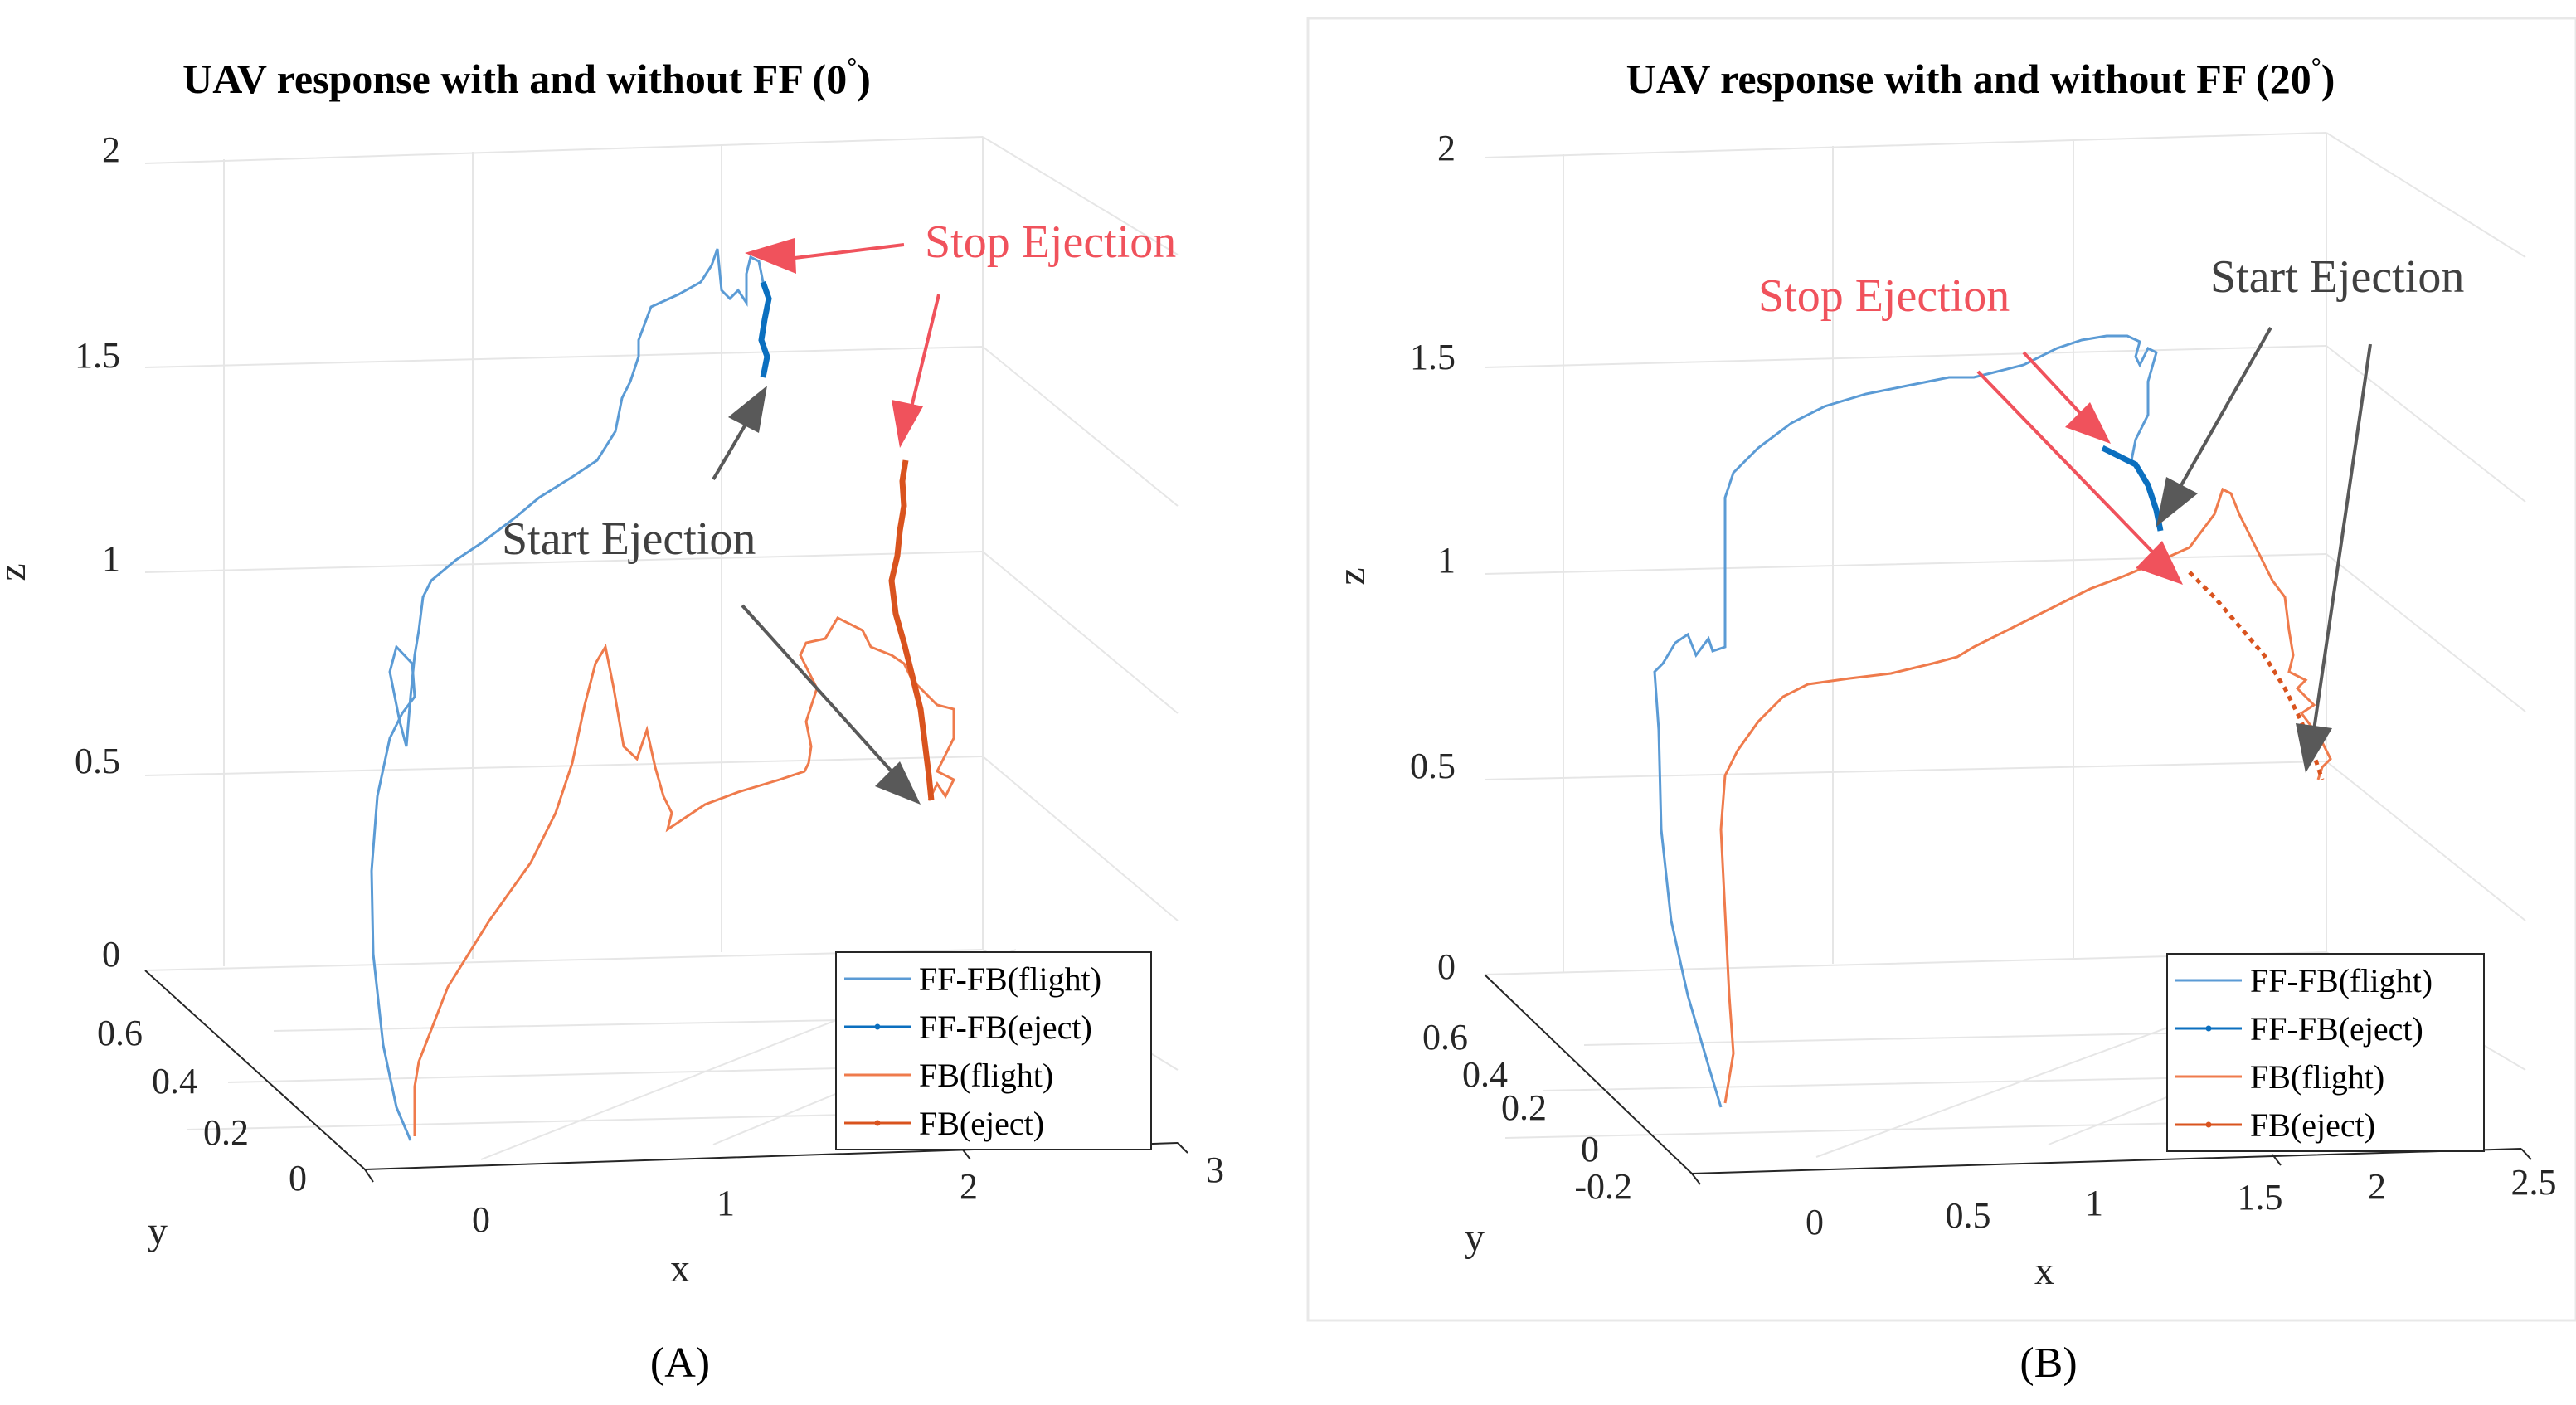 This screenshot has width=2576, height=1405. What do you see at coordinates (526, 78) in the screenshot?
I see `panel-a-title: UAV response with and without FF (0°)` at bounding box center [526, 78].